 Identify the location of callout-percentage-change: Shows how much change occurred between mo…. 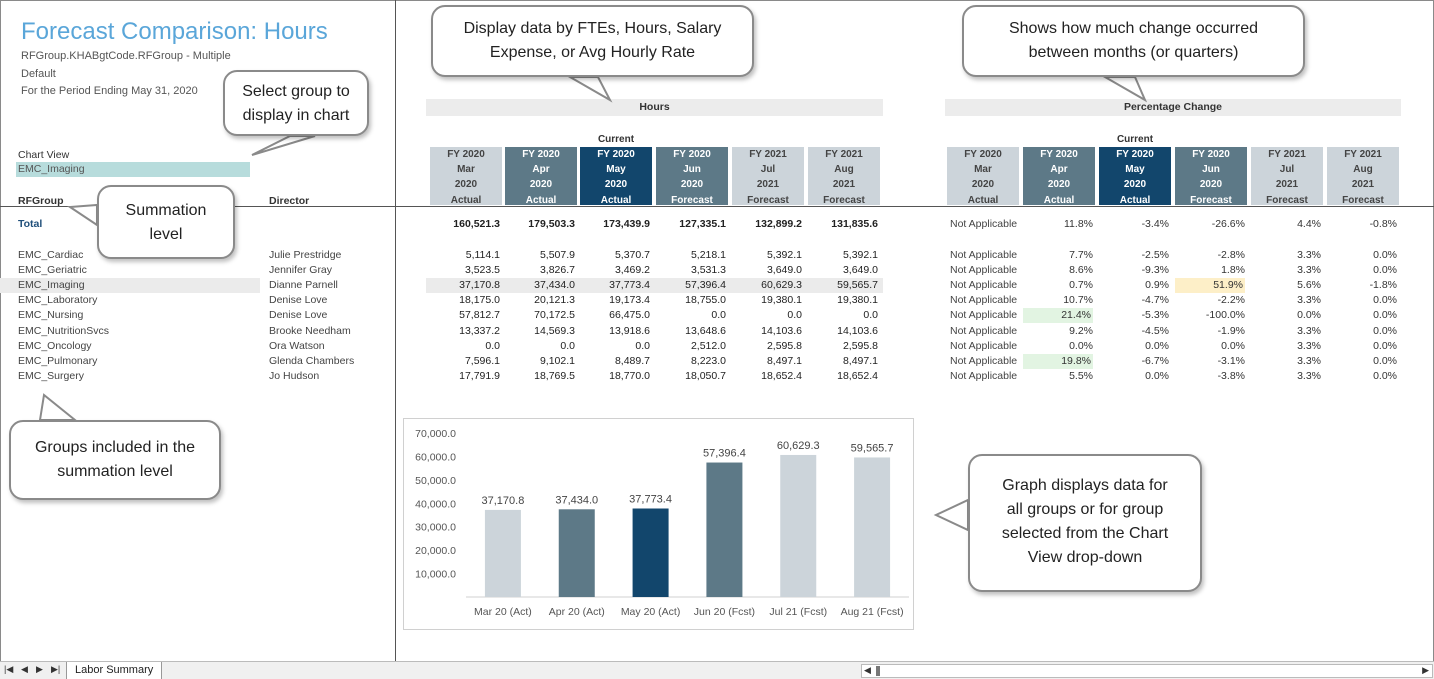
(1133, 41).